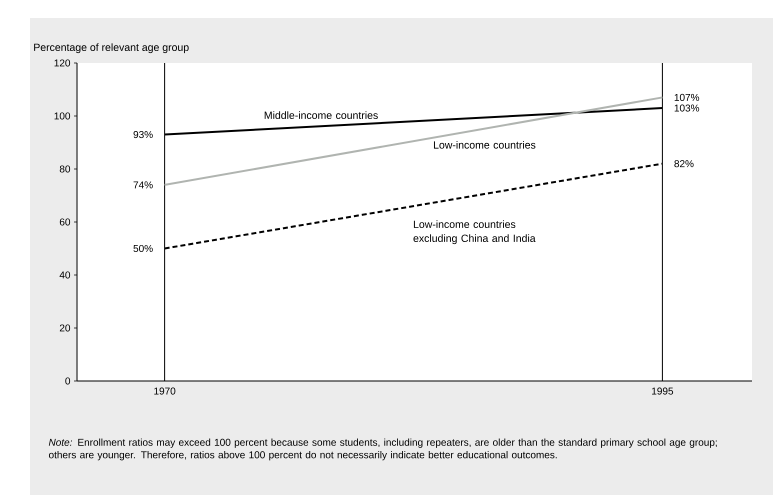  I want to click on series-label: Low-income countries, so click(485, 144).